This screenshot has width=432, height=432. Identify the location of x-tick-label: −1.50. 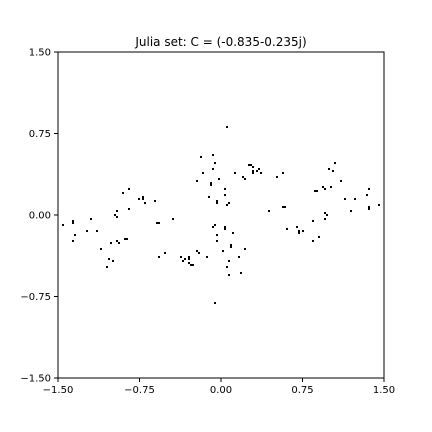
(58, 390).